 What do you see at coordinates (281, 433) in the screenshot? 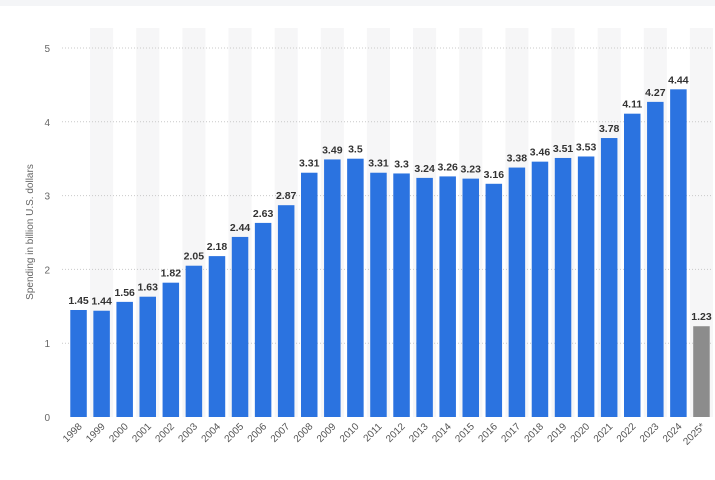
I see `x-tick-label: 2007` at bounding box center [281, 433].